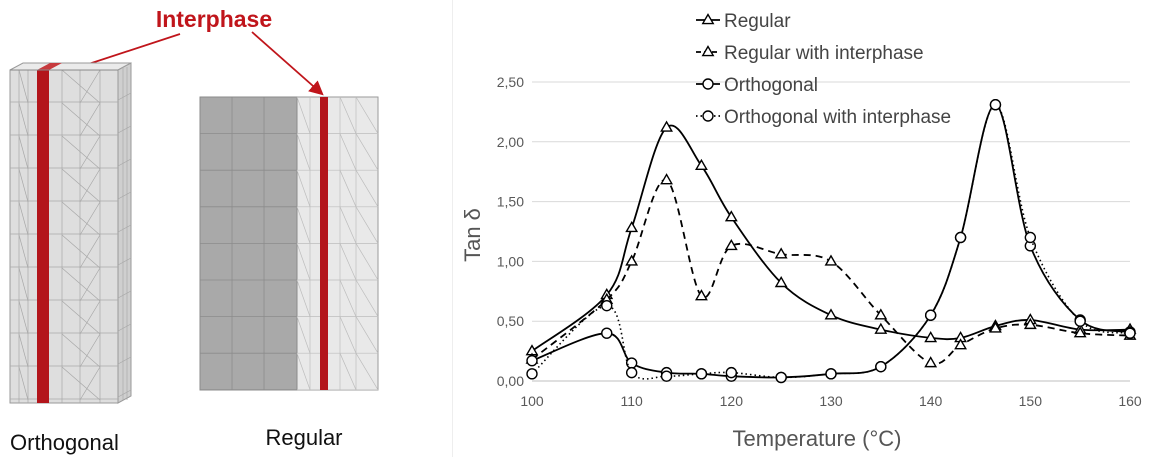 The width and height of the screenshot is (1153, 462). I want to click on panel-divider, so click(452, 228).